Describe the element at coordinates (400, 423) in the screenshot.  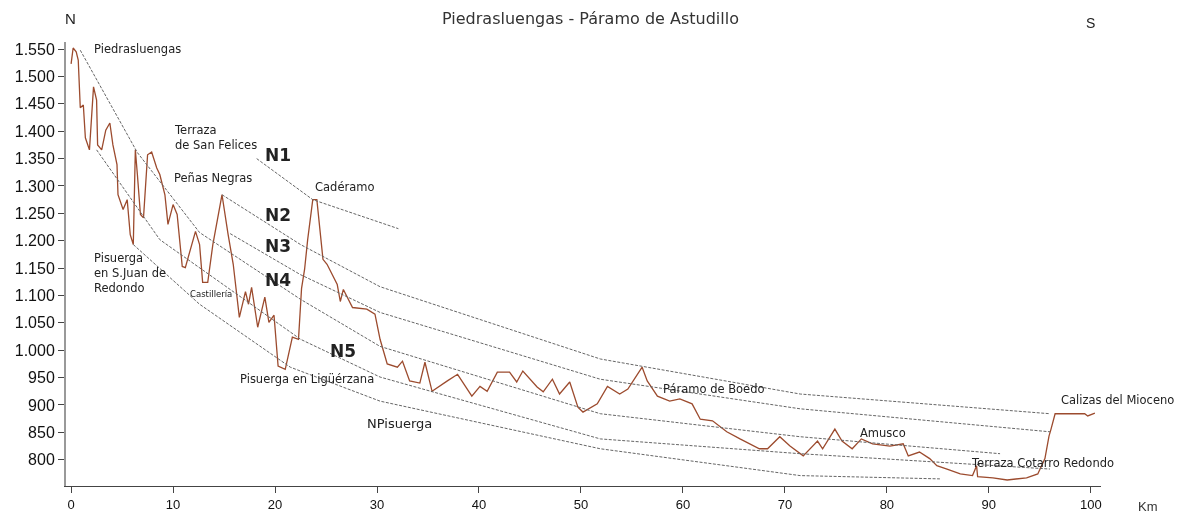
I see `annotation: NPisuerga` at that location.